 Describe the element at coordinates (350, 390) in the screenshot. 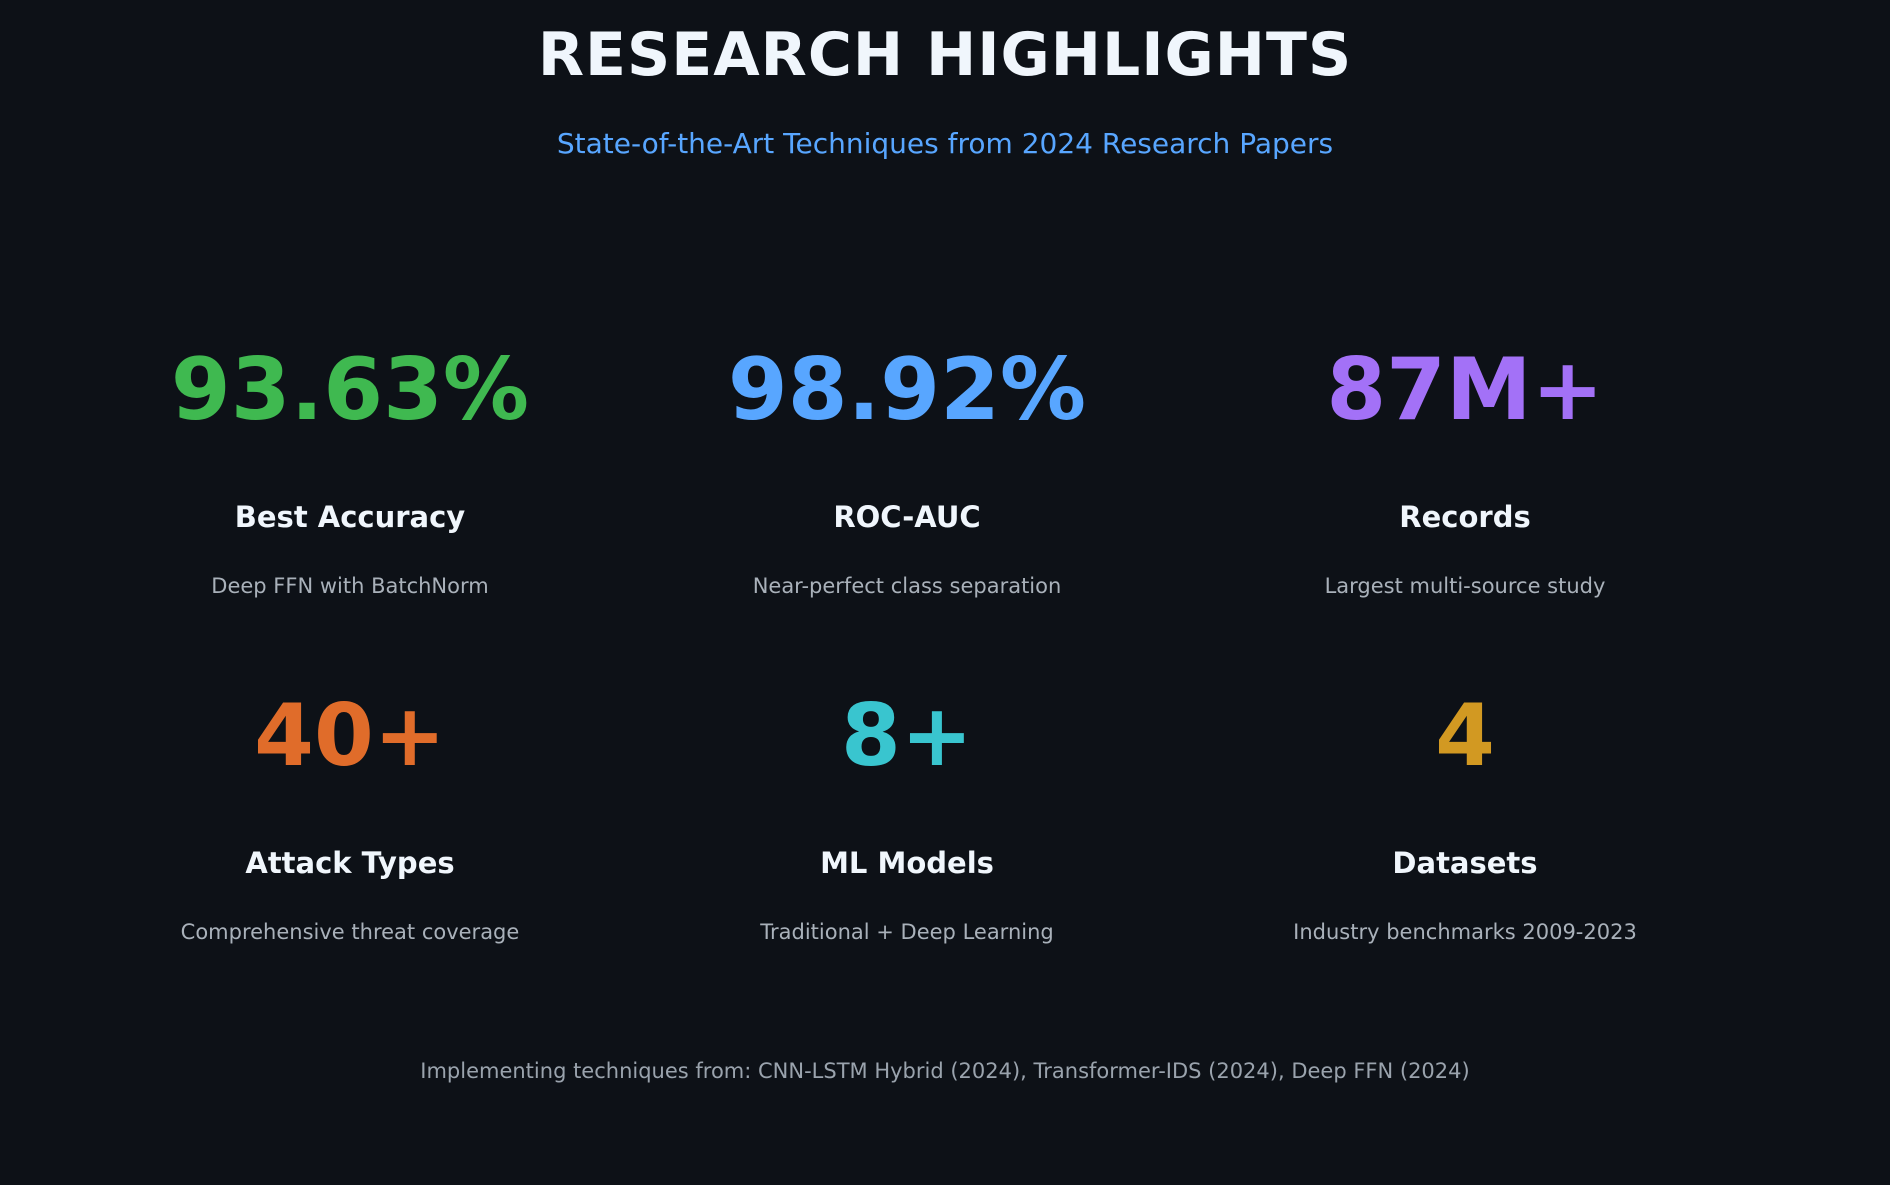

I see `stat-value: 93.63%` at that location.